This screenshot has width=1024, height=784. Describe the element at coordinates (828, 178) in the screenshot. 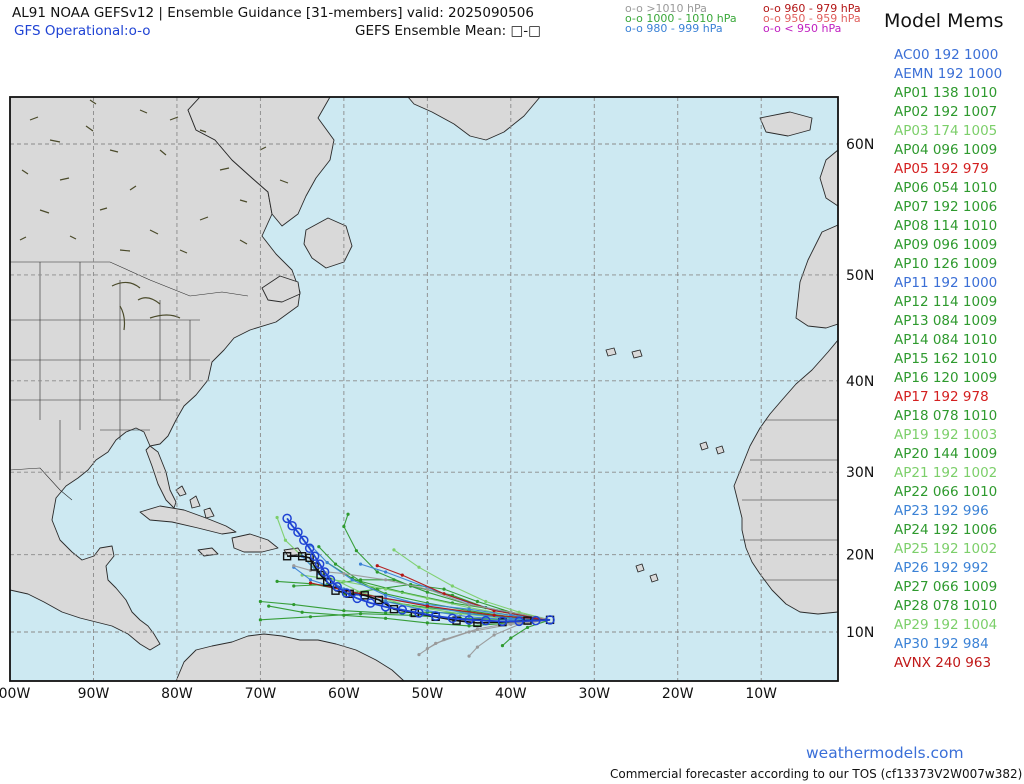

I see `british-isles` at that location.